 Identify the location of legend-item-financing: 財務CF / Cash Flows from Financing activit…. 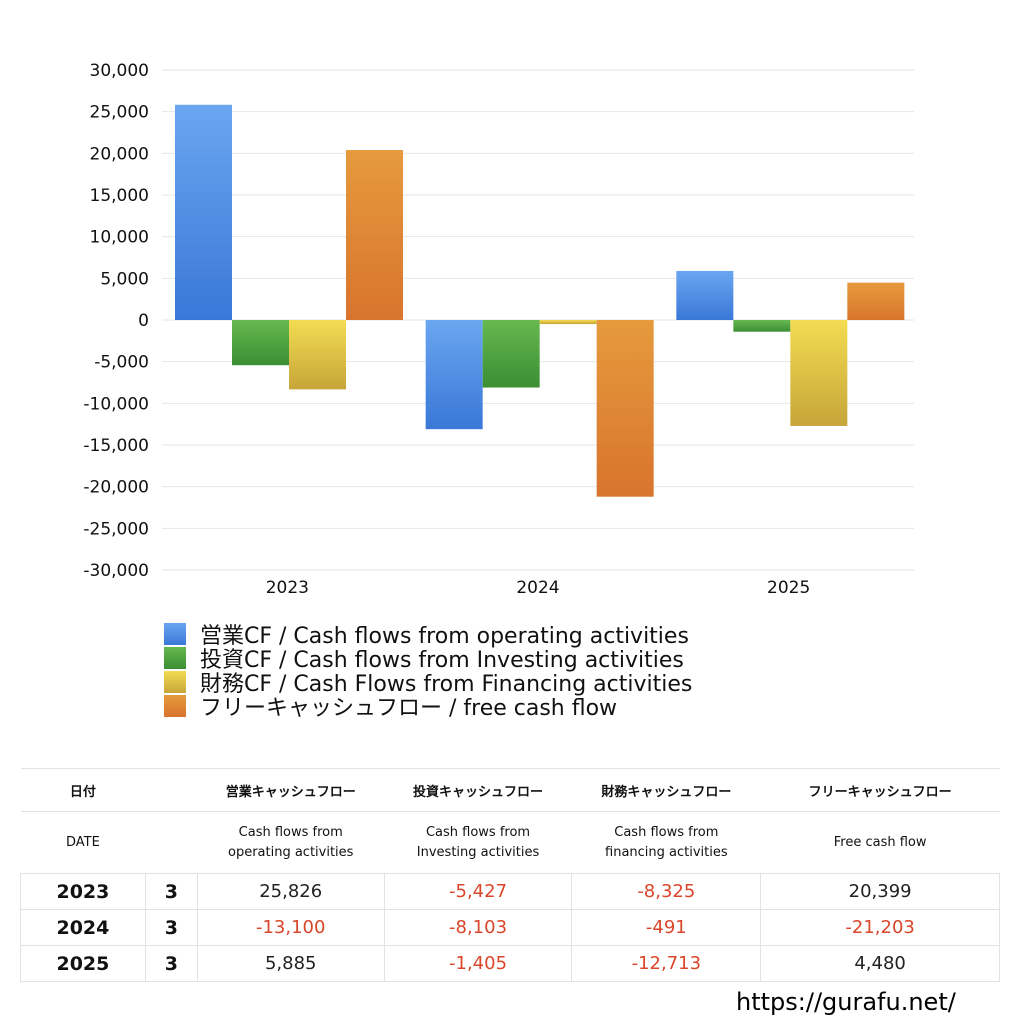
(428, 683).